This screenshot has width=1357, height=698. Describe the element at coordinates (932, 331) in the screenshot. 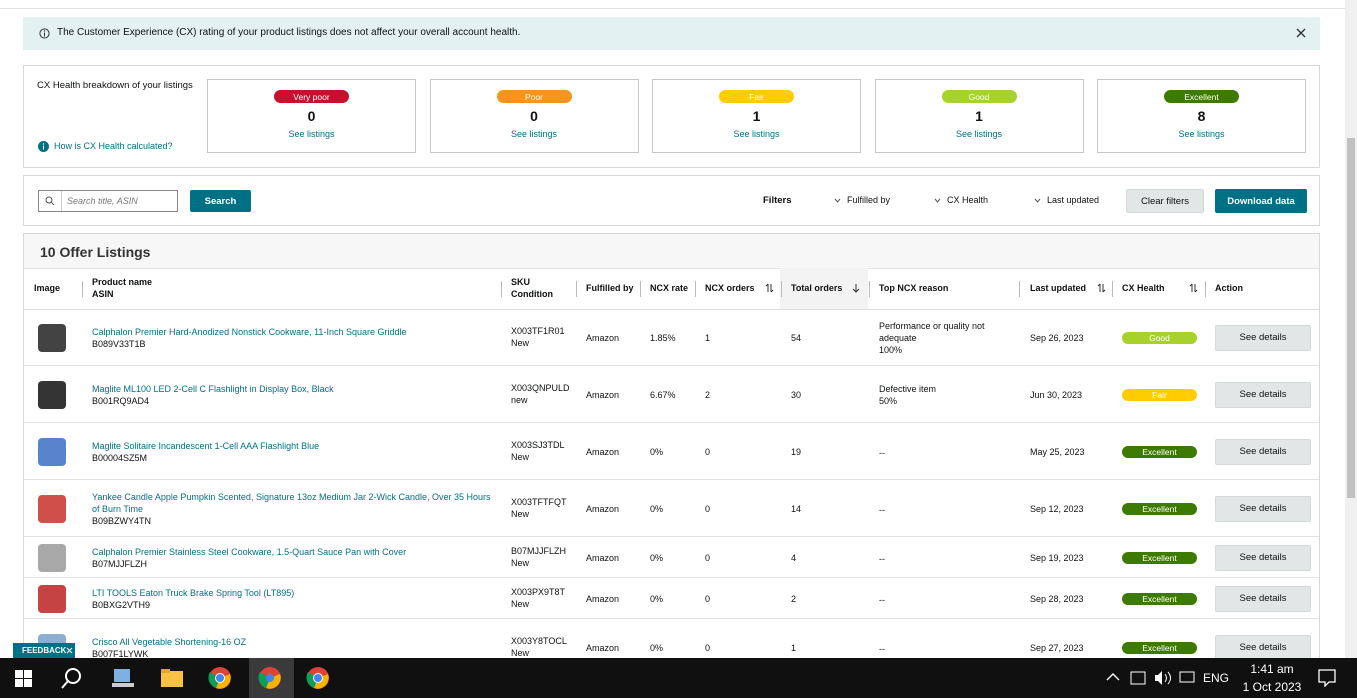

I see `ncx-reason: Performance or quality not adequate` at that location.